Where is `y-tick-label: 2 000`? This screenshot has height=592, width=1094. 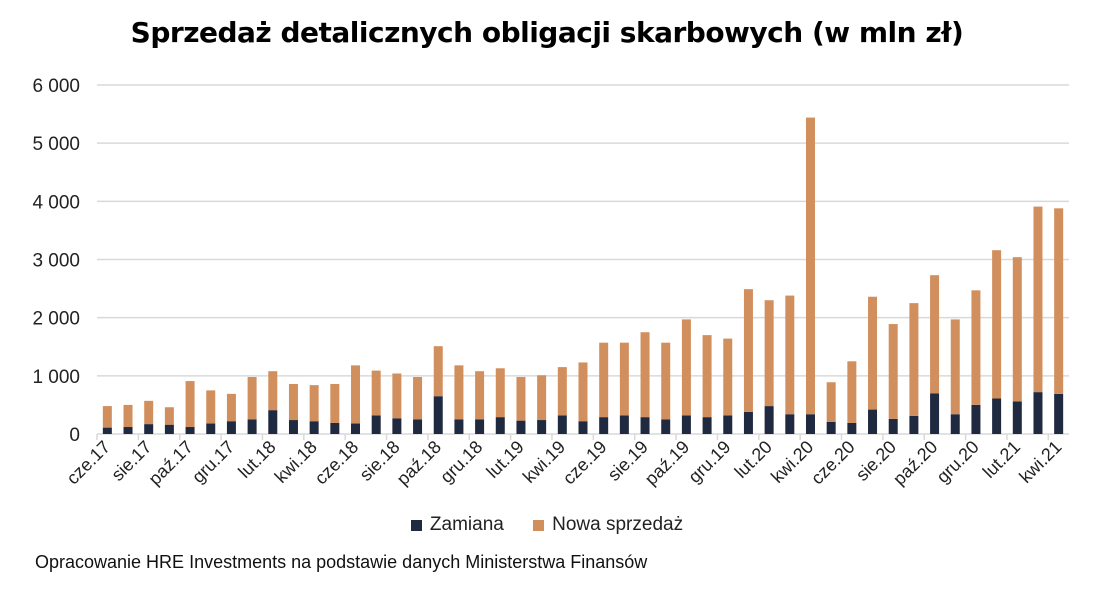
y-tick-label: 2 000 is located at coordinates (56, 319).